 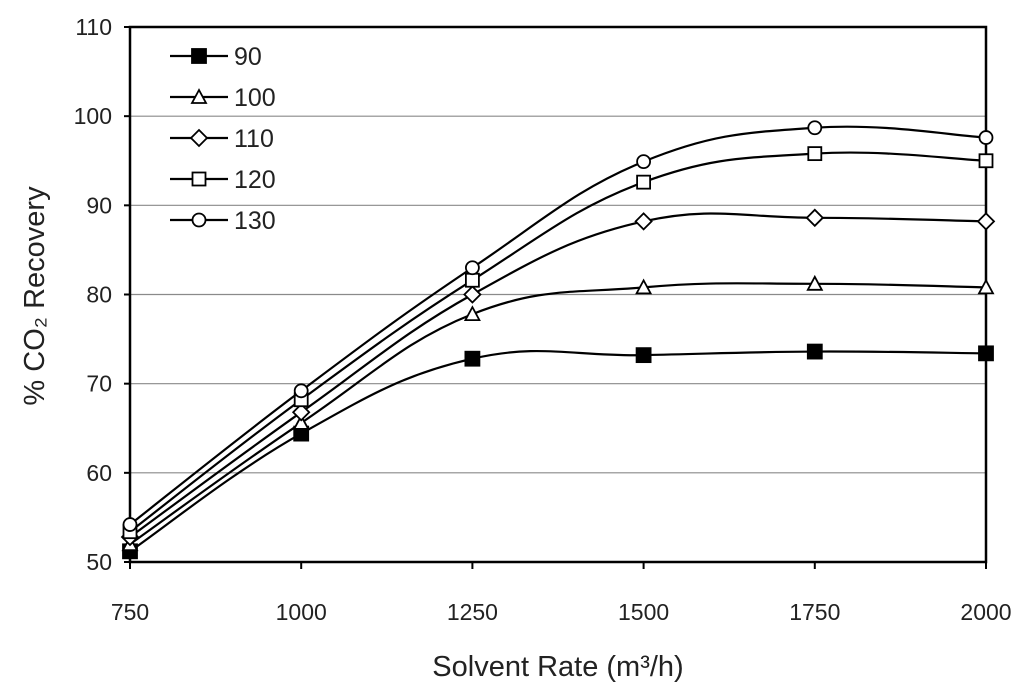 I want to click on legend: 90 100 110 120 130, so click(x=223, y=139).